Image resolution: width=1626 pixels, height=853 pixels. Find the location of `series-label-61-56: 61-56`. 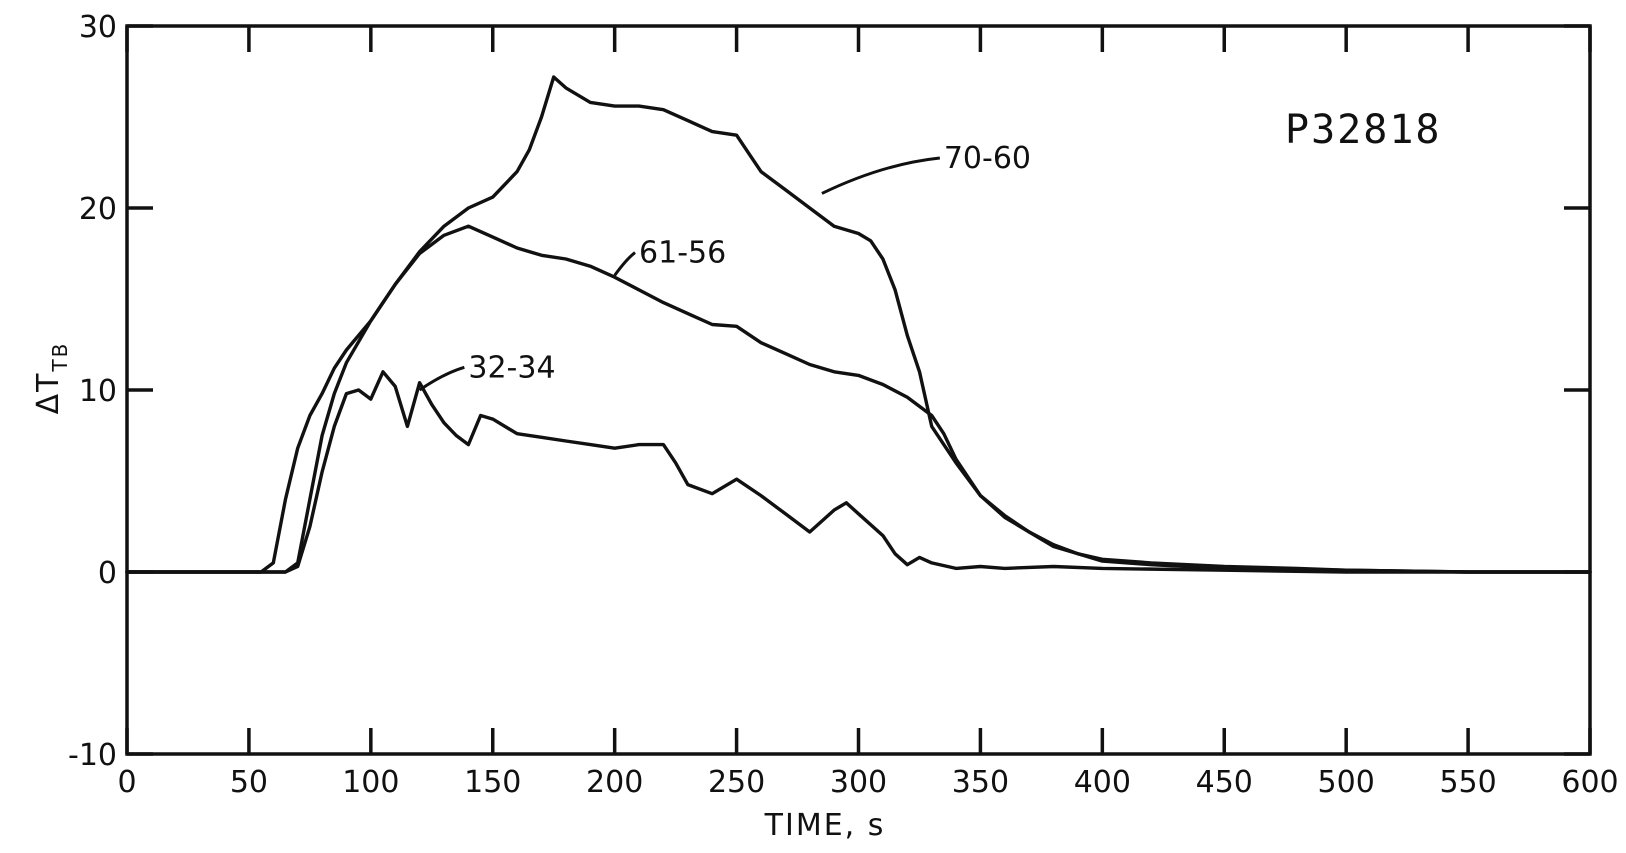

series-label-61-56: 61-56 is located at coordinates (682, 253).